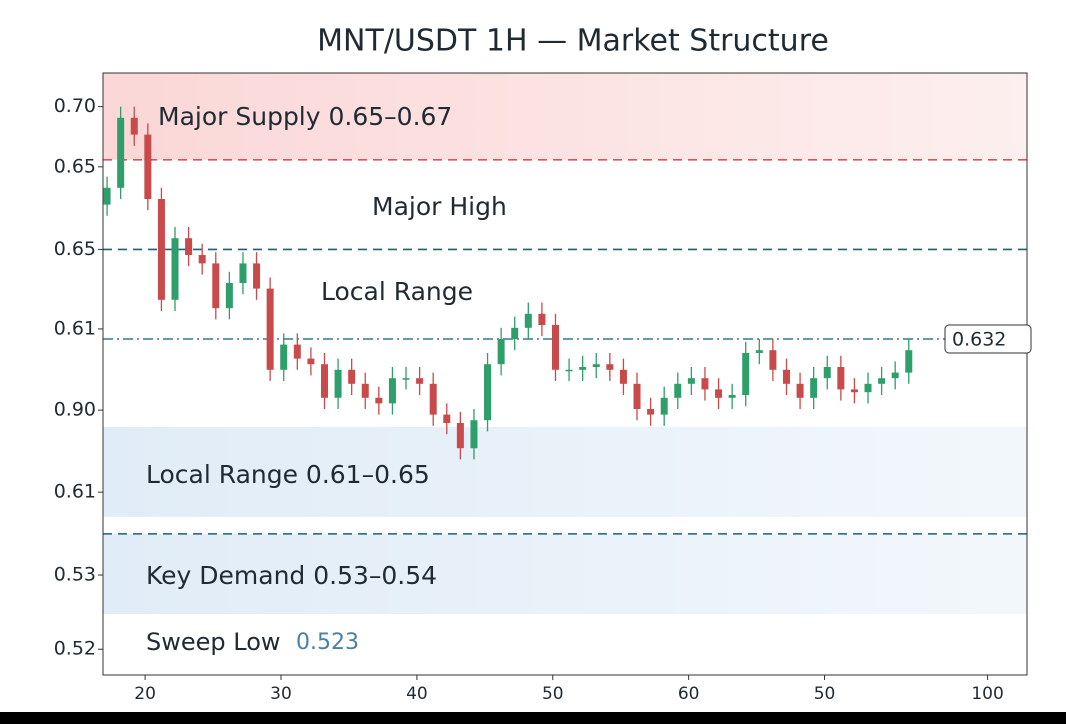  What do you see at coordinates (291, 575) in the screenshot?
I see `zone-label: Key Demand 0.53–0.54` at bounding box center [291, 575].